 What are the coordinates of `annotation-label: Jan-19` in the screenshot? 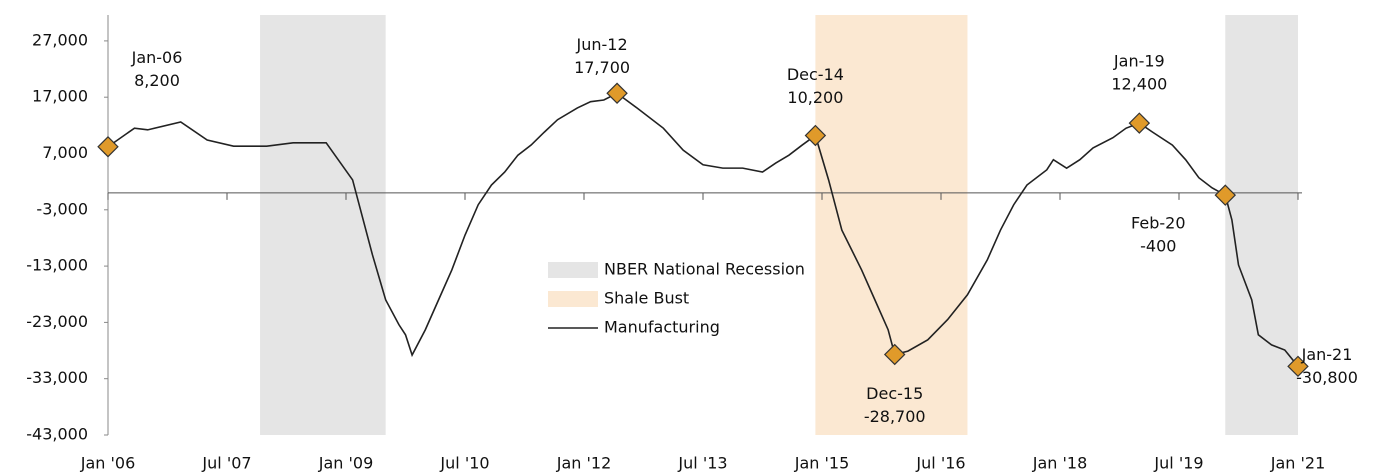 It's located at (1139, 61).